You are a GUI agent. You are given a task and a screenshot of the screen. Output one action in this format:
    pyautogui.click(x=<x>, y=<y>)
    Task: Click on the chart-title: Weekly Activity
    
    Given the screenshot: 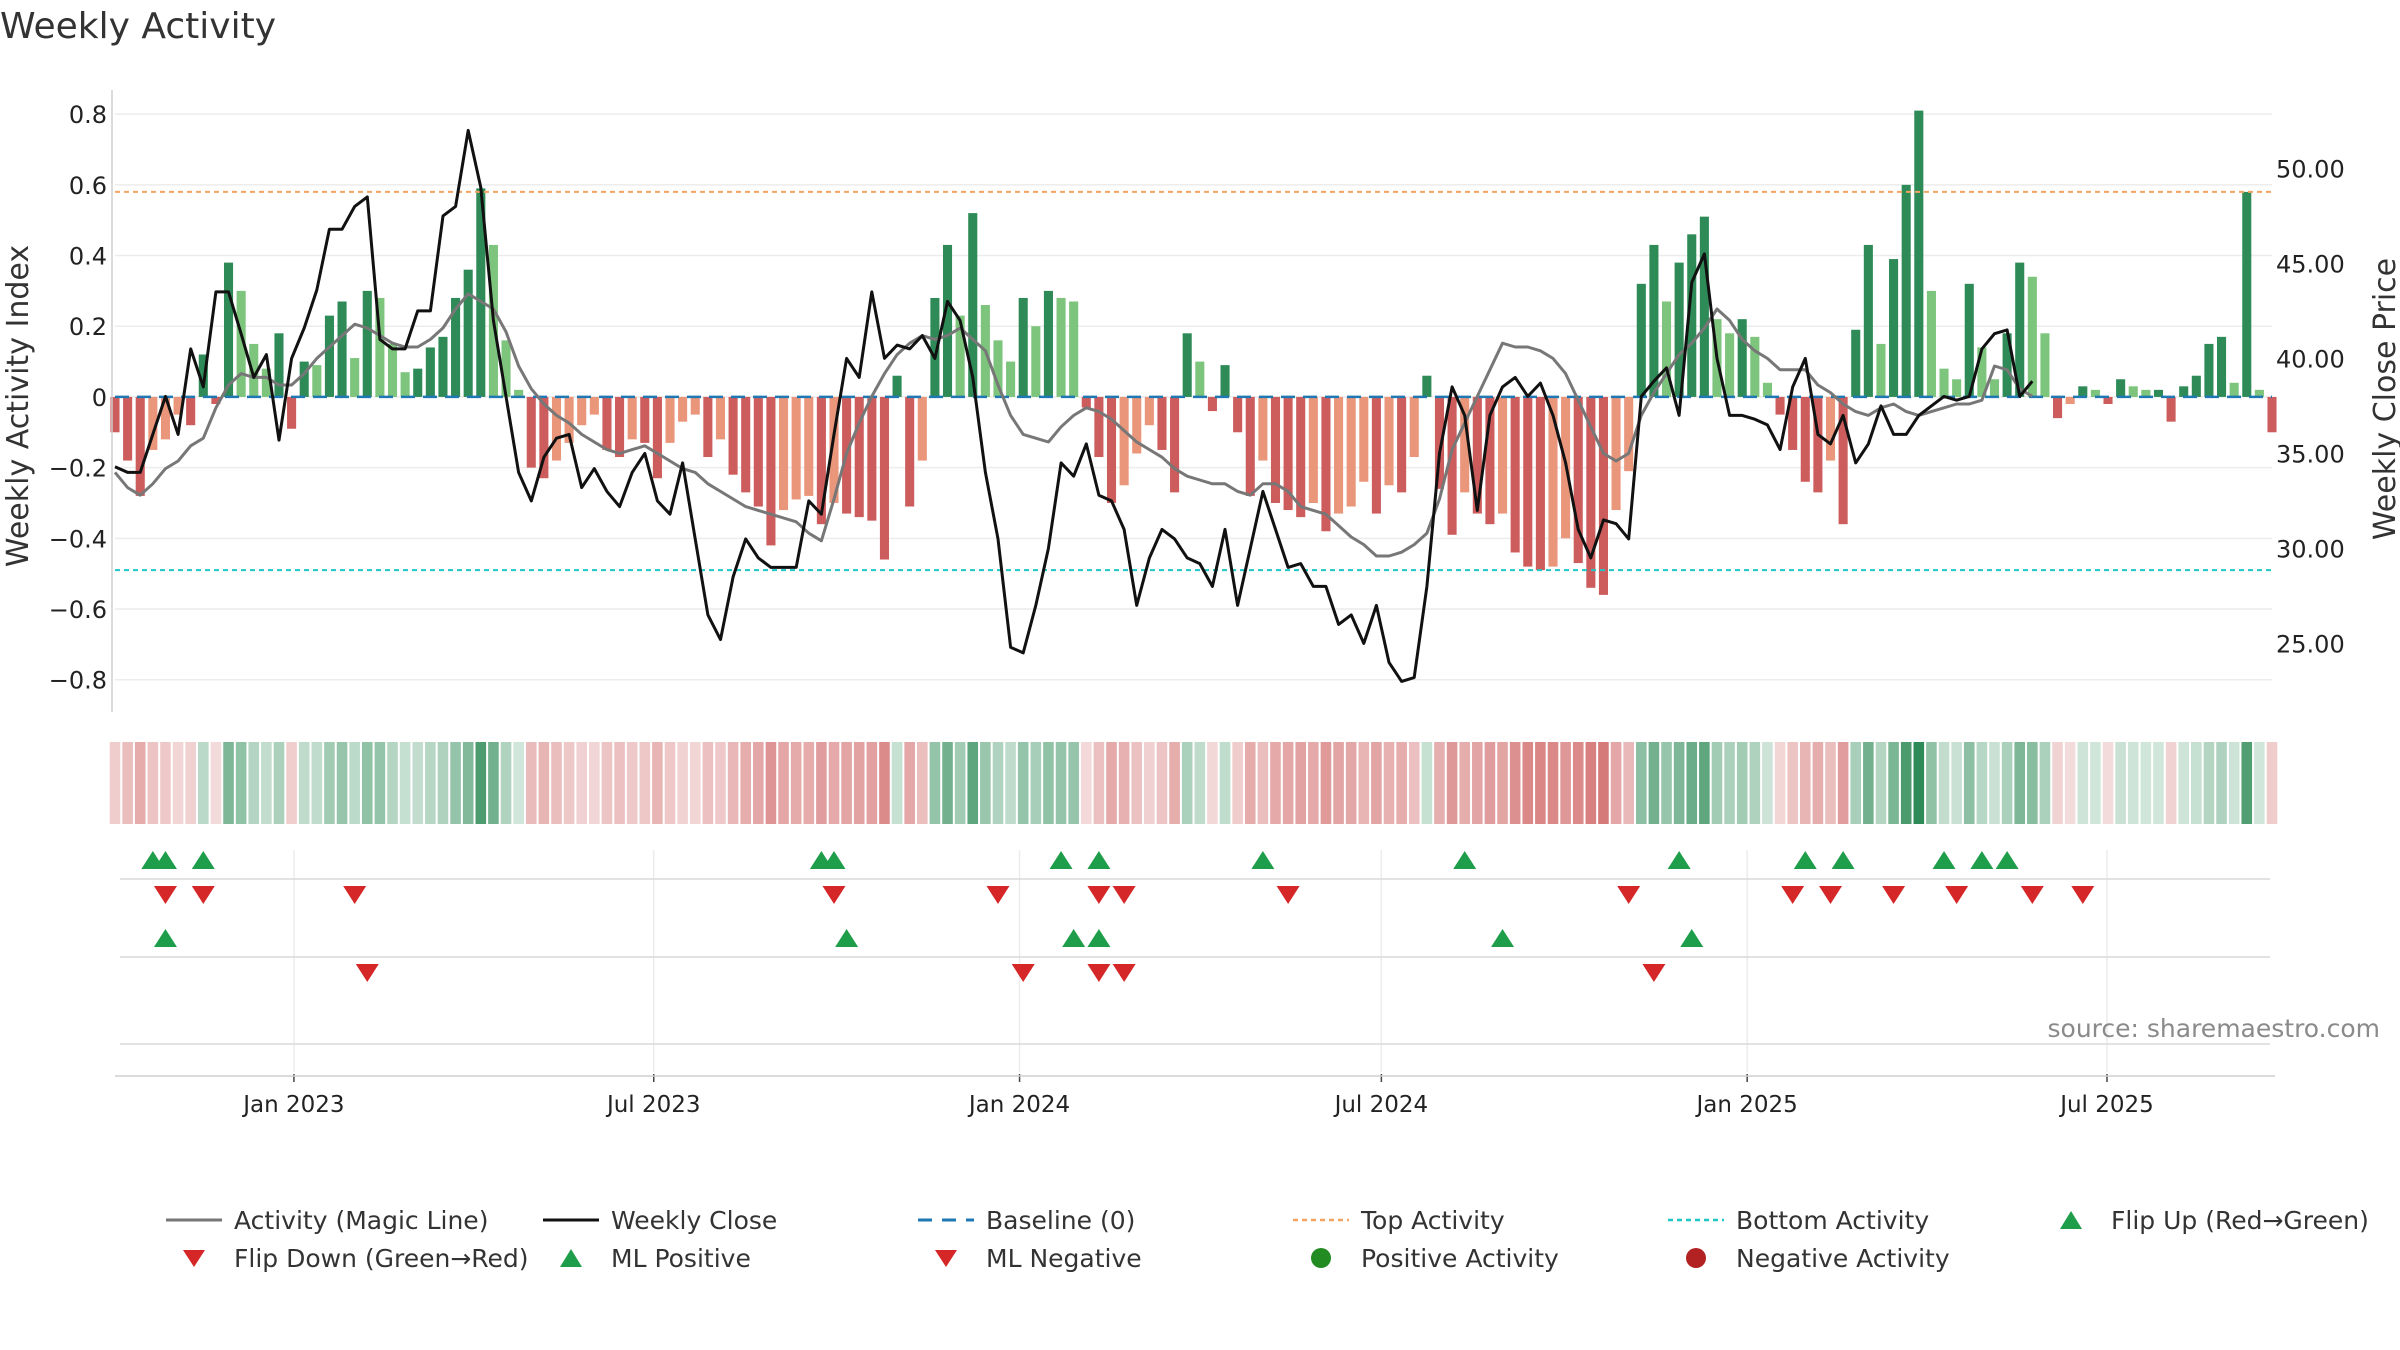 What is the action you would take?
    pyautogui.click(x=138, y=26)
    